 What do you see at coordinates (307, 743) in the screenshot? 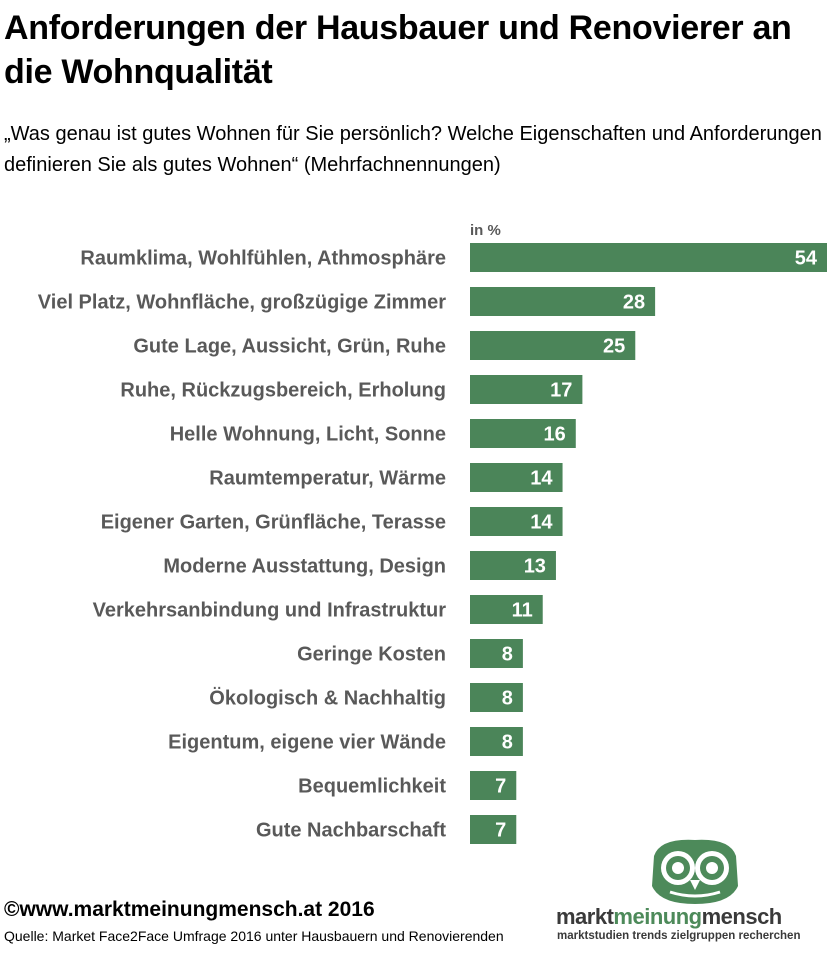
I see `category-label: Eigentum, eigene vier Wände` at bounding box center [307, 743].